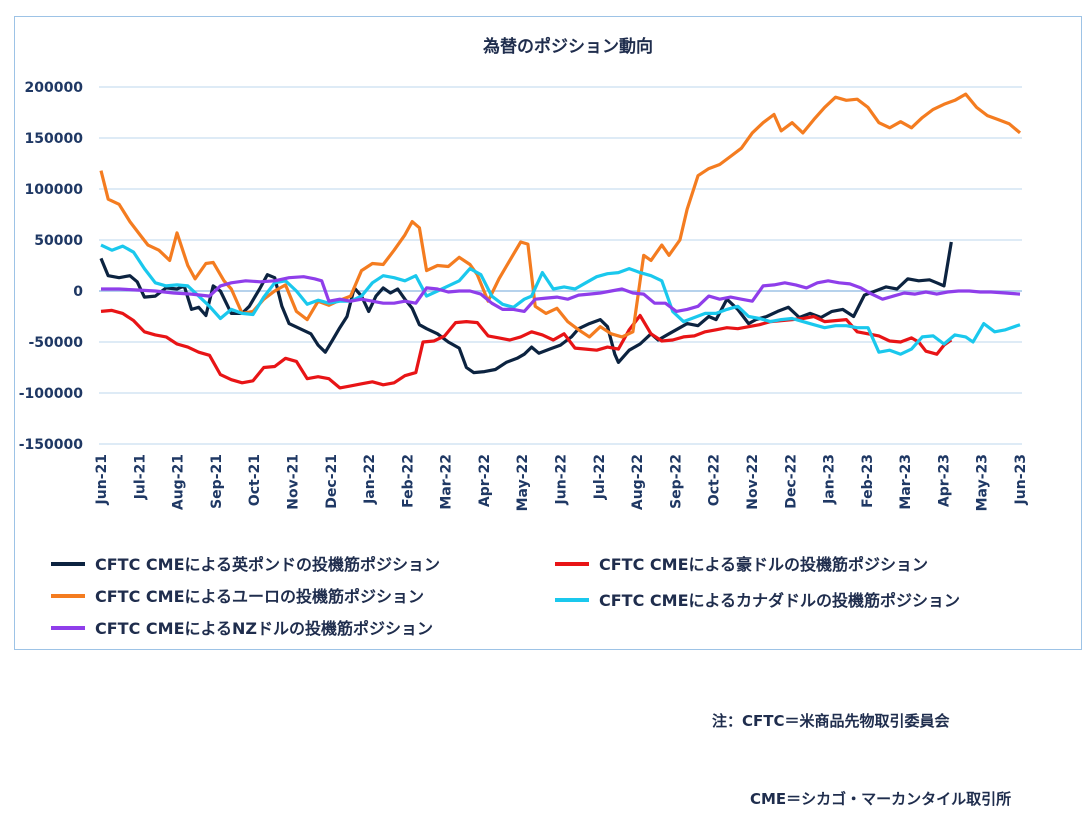 This screenshot has width=1088, height=838. Describe the element at coordinates (638, 482) in the screenshot. I see `x-tick-label: Aug-22` at that location.